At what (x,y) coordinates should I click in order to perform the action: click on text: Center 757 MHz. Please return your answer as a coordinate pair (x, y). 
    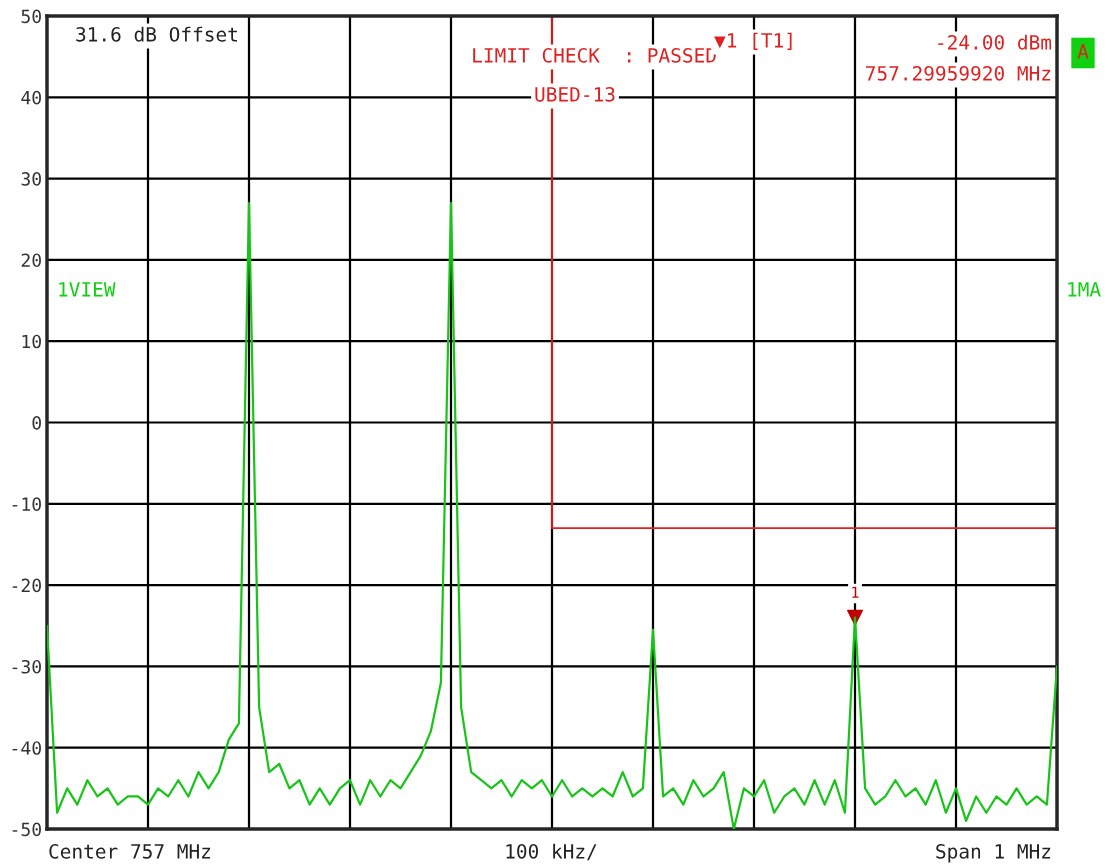
    Looking at the image, I should click on (130, 851).